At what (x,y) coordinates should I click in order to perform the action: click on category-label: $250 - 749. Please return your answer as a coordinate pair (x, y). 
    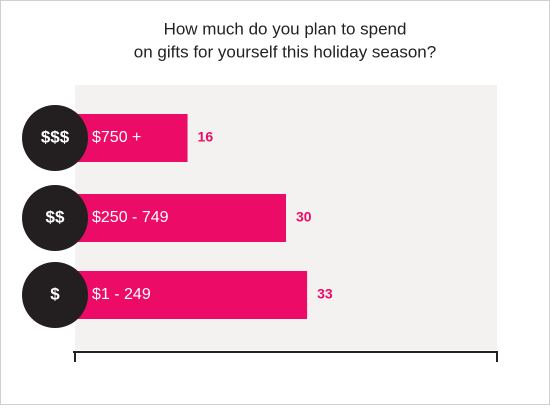
    Looking at the image, I should click on (130, 217).